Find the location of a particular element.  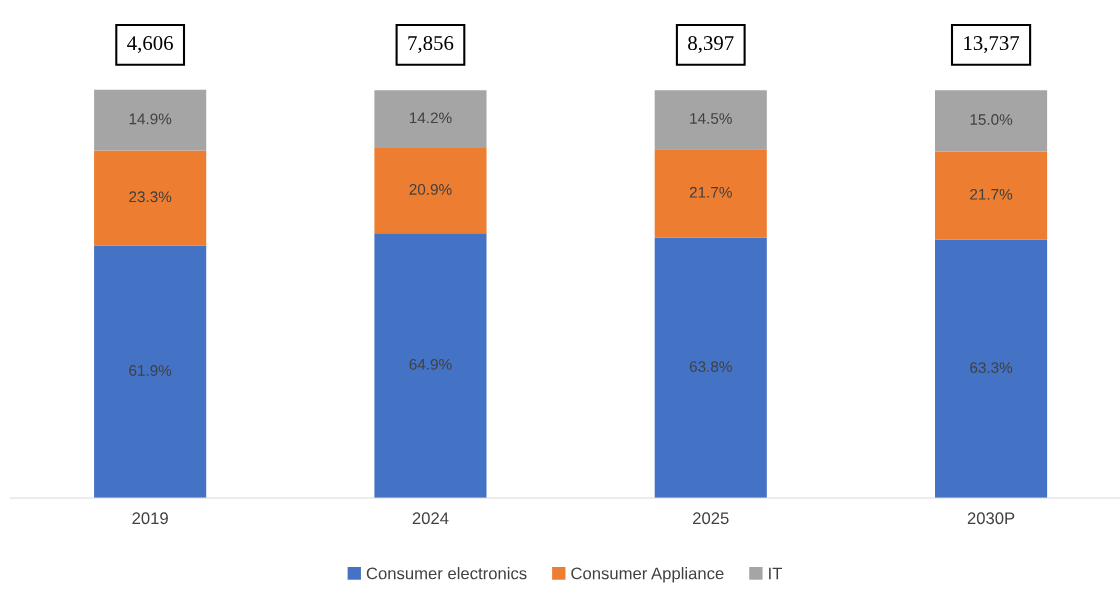

data-label: 14.2% is located at coordinates (430, 118).